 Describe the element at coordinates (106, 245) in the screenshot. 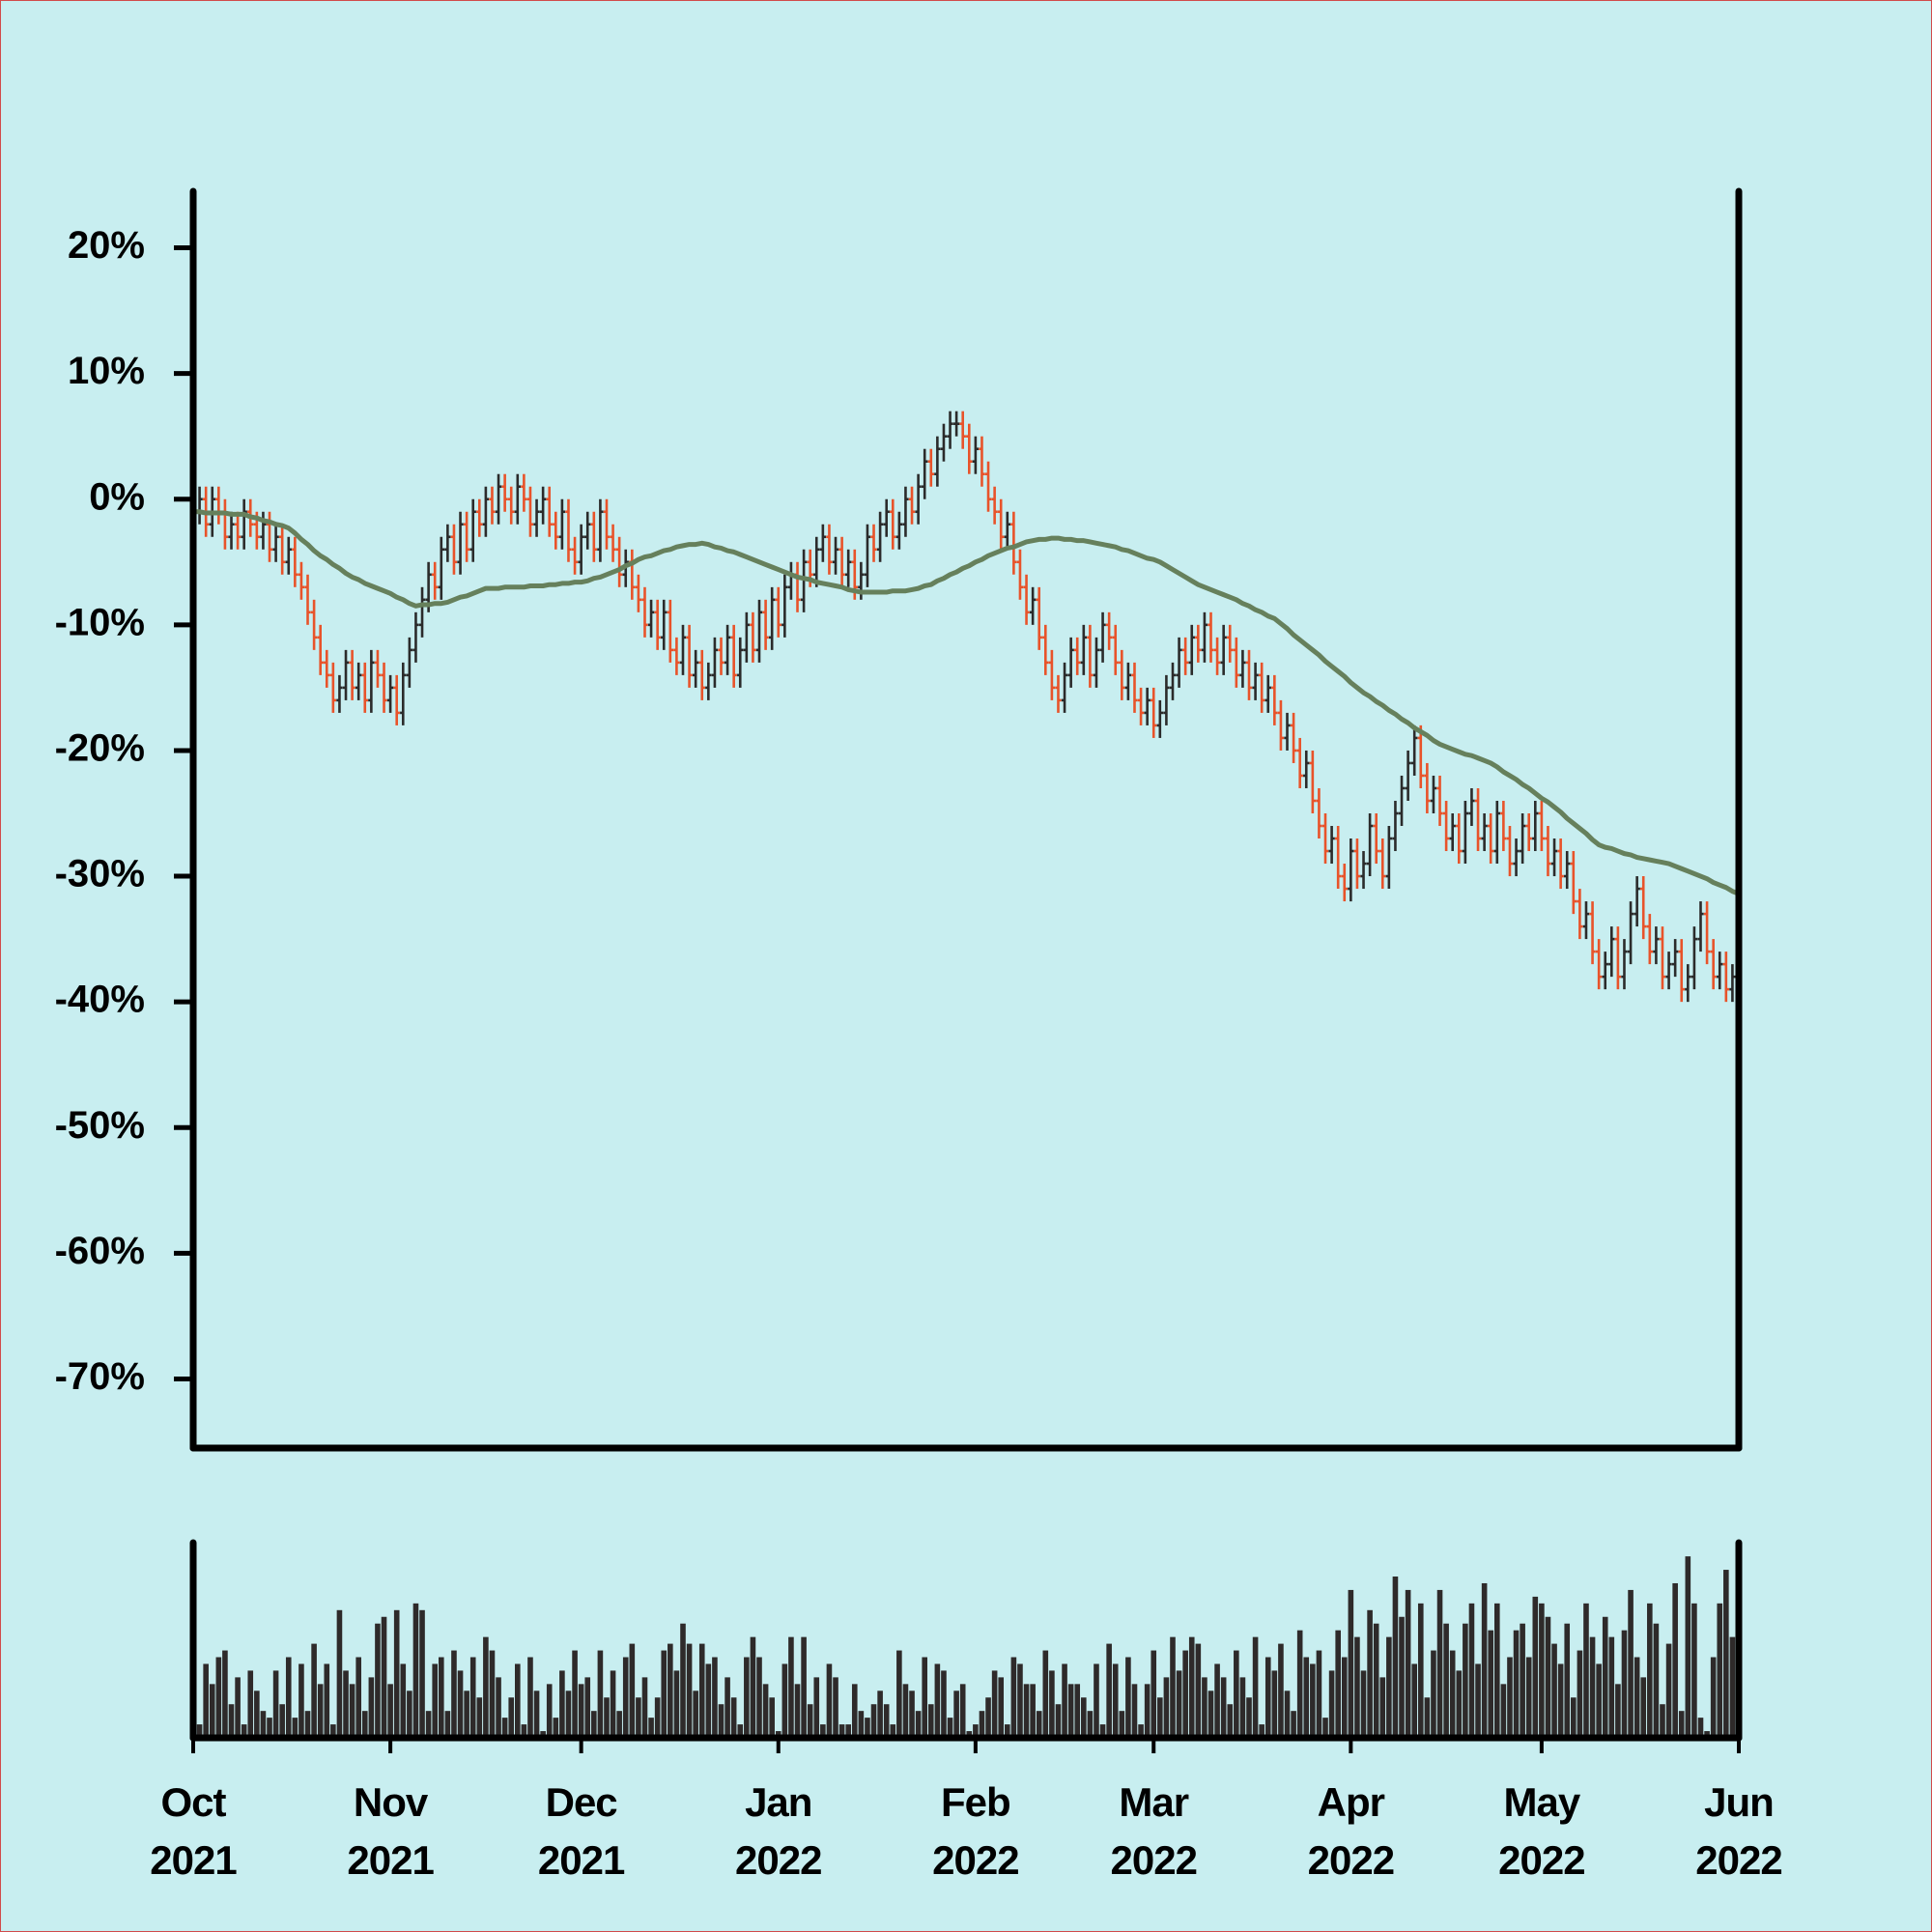

I see `y-tick-label: 20%` at that location.